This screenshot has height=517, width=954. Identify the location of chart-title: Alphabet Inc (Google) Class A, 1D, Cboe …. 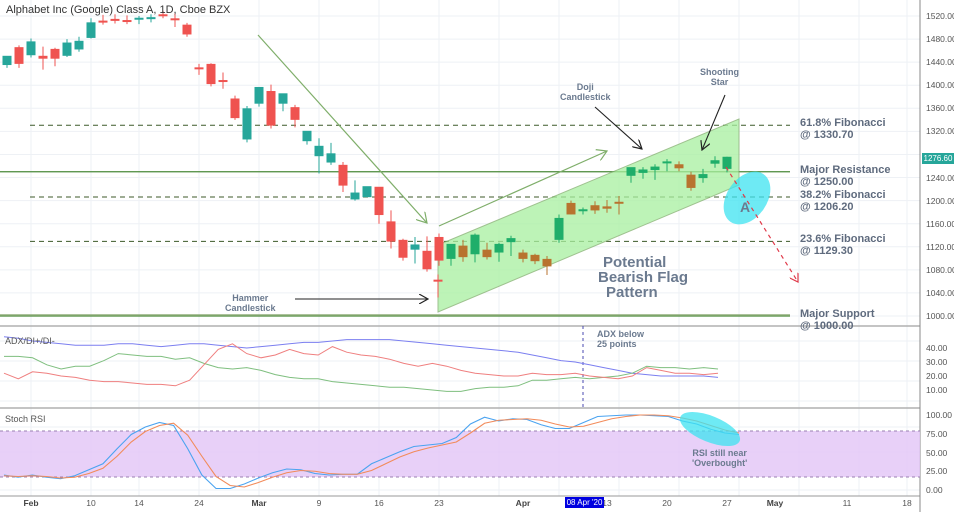
(118, 10).